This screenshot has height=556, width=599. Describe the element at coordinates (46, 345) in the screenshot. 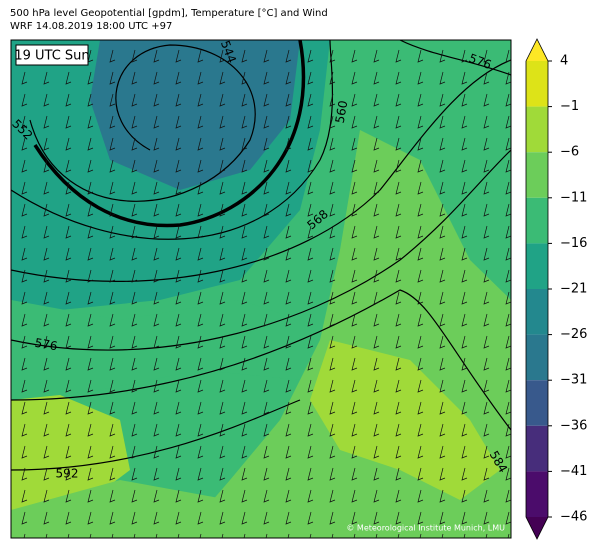

I see `contour-label: 576` at that location.